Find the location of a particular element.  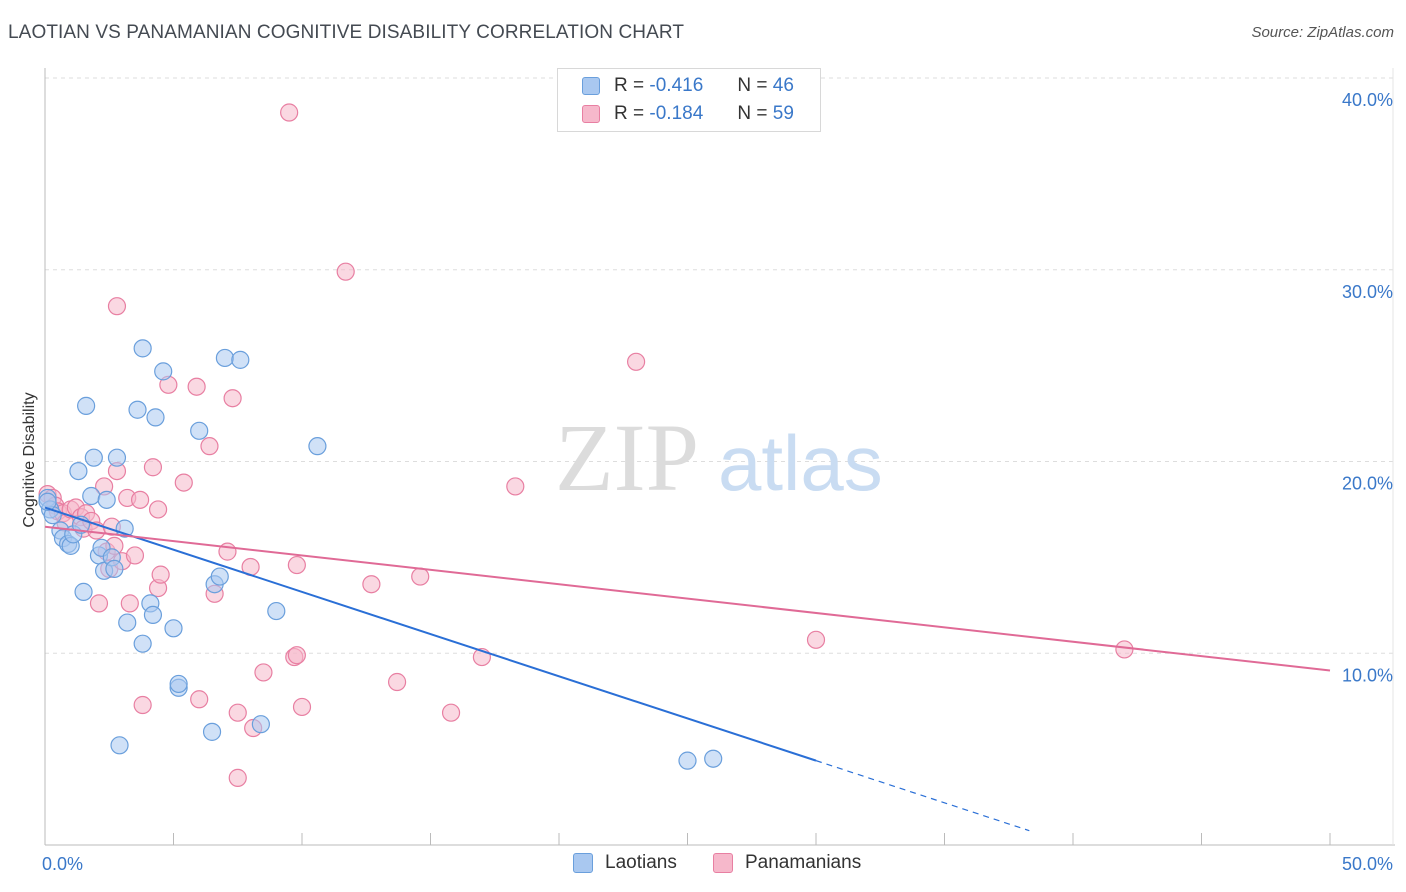

y-axis-label: Cognitive Disability is located at coordinates (29, 460).